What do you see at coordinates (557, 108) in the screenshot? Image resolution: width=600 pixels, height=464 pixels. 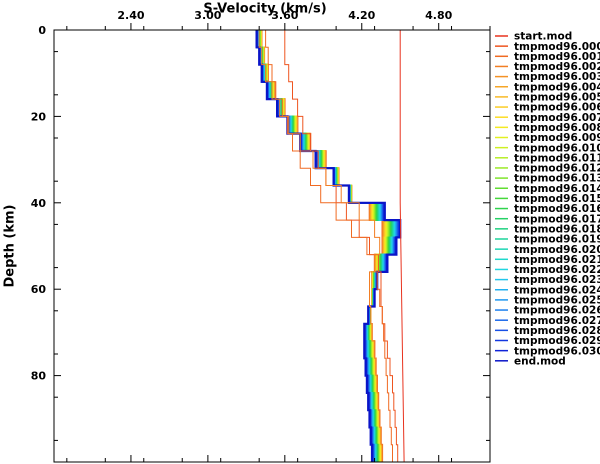 I see `legend-label: tmpmod96.006` at bounding box center [557, 108].